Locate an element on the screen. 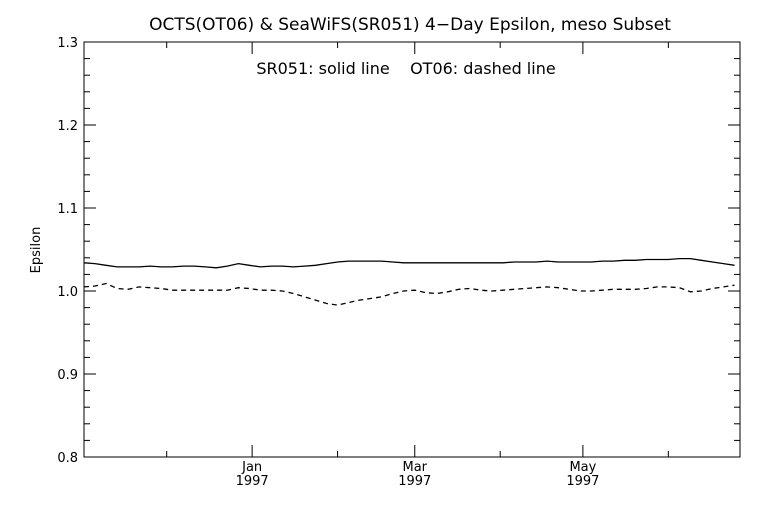 This screenshot has height=512, width=768. x-tick-month-label: Mar is located at coordinates (414, 467).